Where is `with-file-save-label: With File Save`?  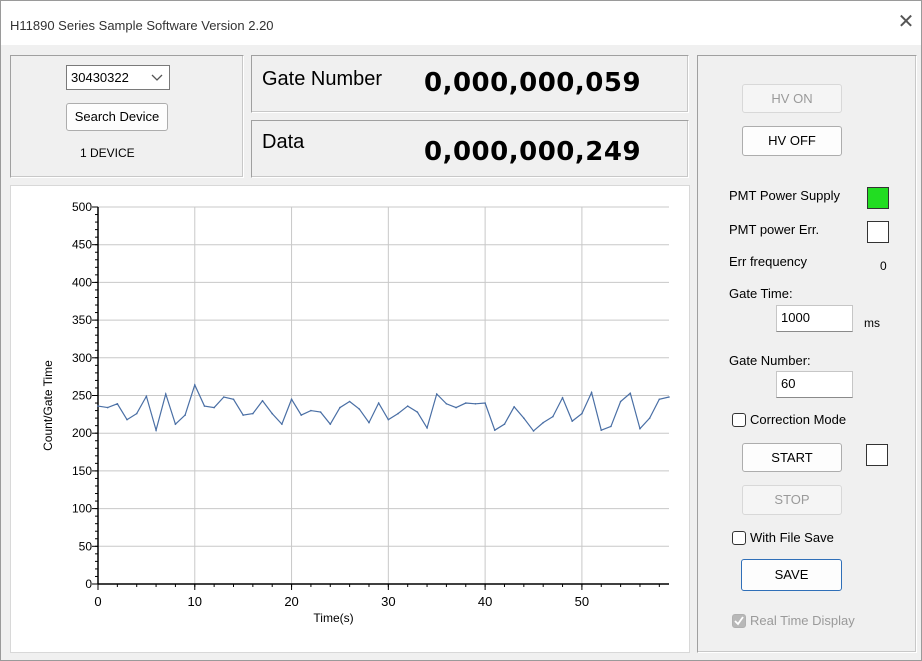 with-file-save-label: With File Save is located at coordinates (792, 537).